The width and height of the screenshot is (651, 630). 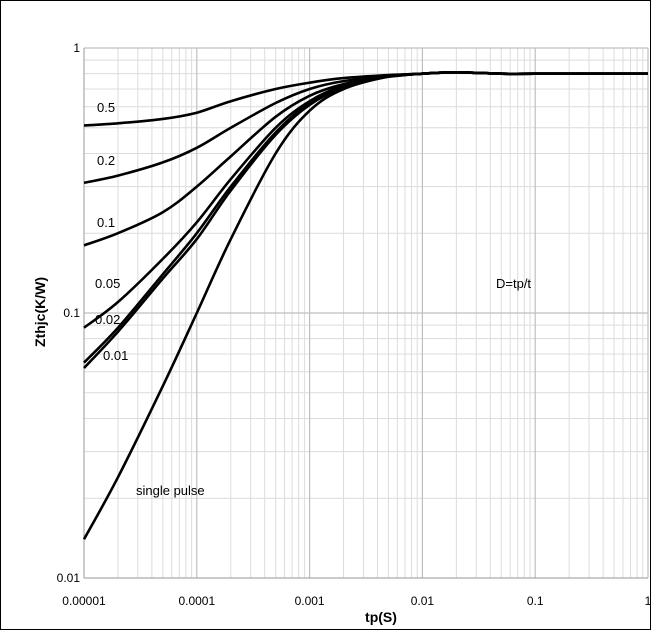 I want to click on y-tick-labels: 0.01 0.1 1, so click(x=69, y=313).